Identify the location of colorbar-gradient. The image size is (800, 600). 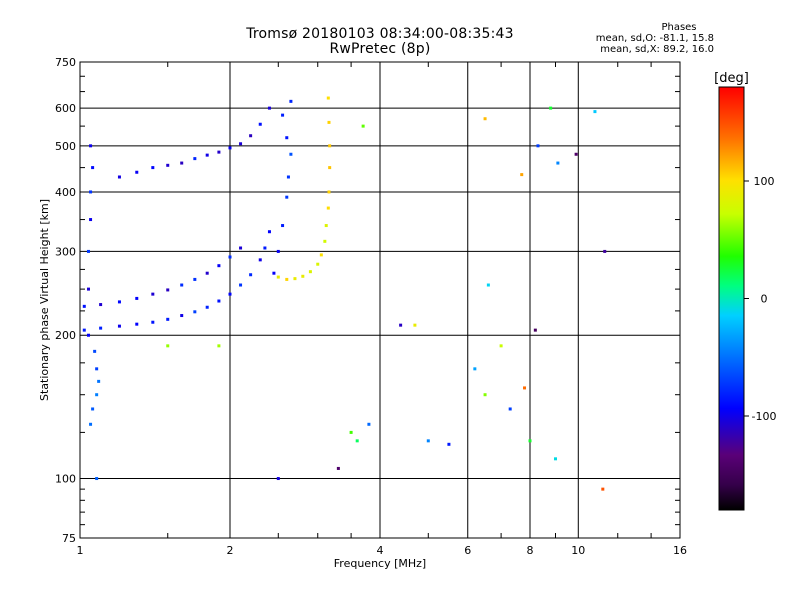
(731, 298).